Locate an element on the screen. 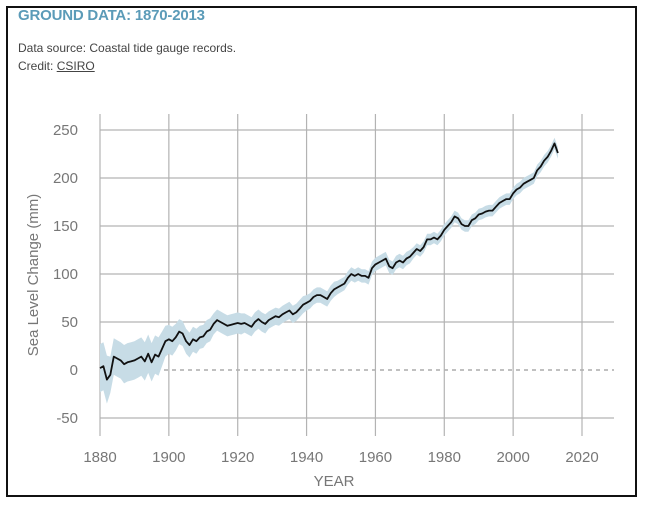 This screenshot has height=507, width=647. x-tick-label: 1900 is located at coordinates (168, 457).